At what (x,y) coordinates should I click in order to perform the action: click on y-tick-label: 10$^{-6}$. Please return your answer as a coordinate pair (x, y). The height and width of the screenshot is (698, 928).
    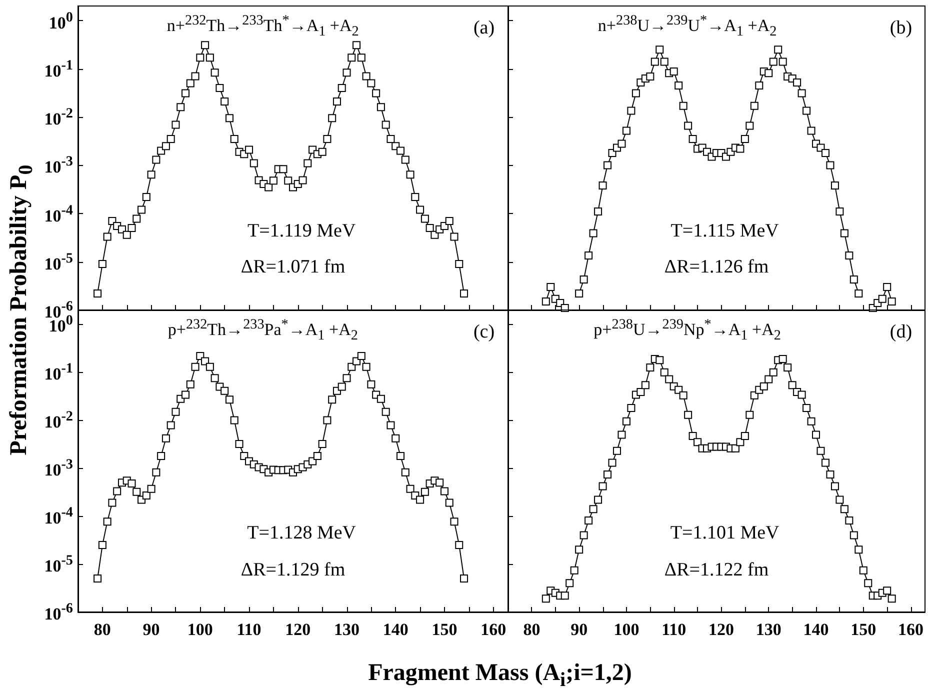
    Looking at the image, I should click on (58, 612).